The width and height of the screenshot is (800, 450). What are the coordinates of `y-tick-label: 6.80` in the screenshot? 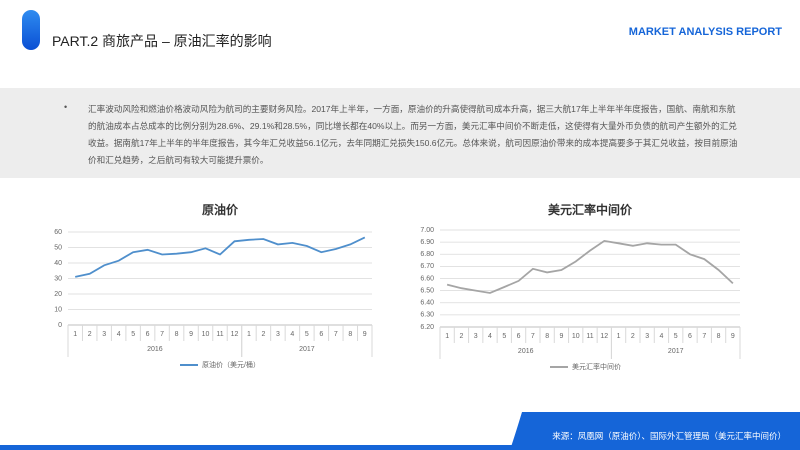 It's located at (427, 254).